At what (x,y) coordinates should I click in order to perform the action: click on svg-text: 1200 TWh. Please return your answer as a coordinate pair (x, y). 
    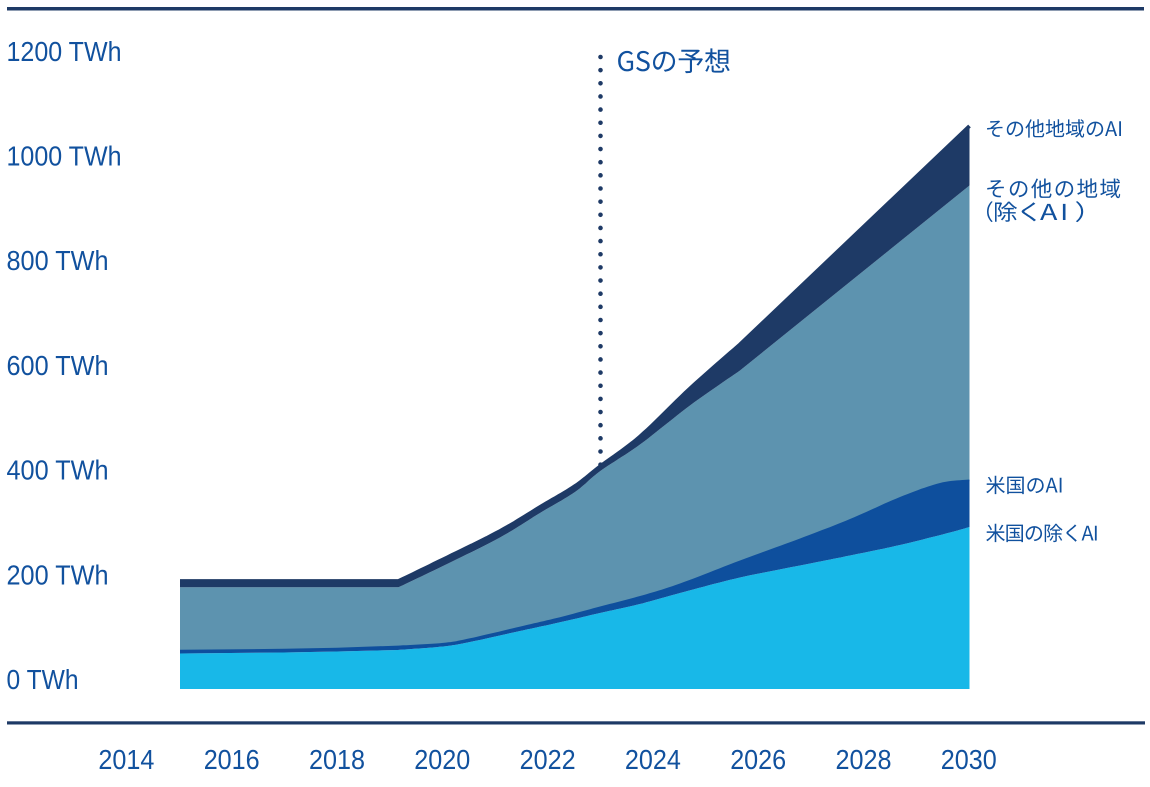
    Looking at the image, I should click on (64, 51).